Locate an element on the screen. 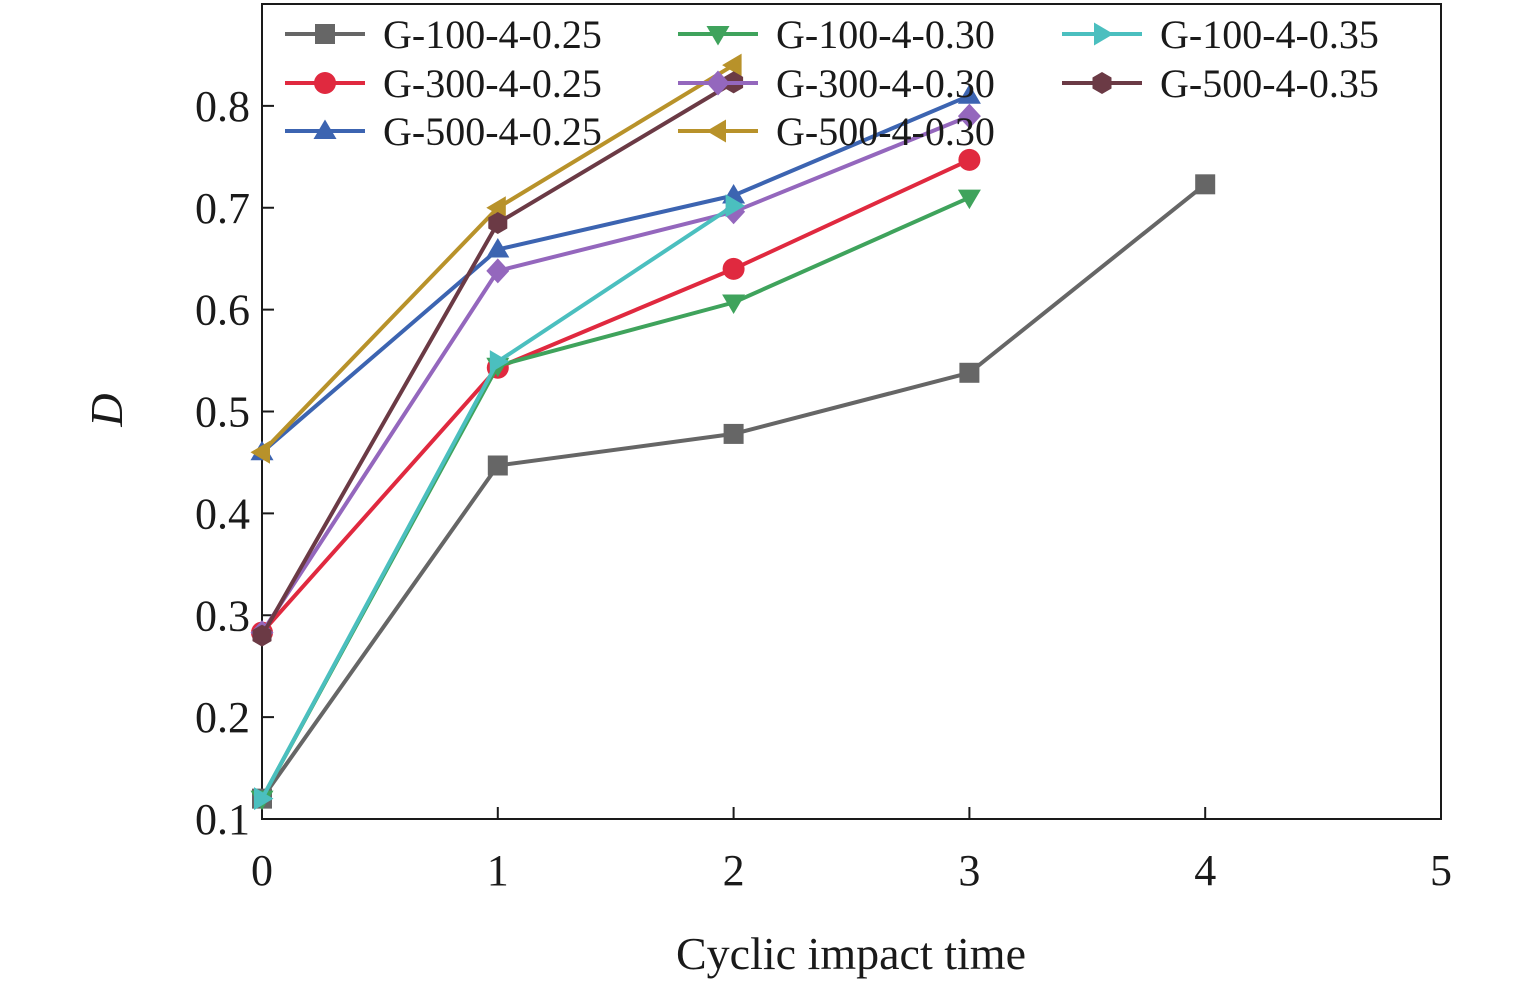 The height and width of the screenshot is (987, 1535). y-tick-label: 0.3 is located at coordinates (222, 615).